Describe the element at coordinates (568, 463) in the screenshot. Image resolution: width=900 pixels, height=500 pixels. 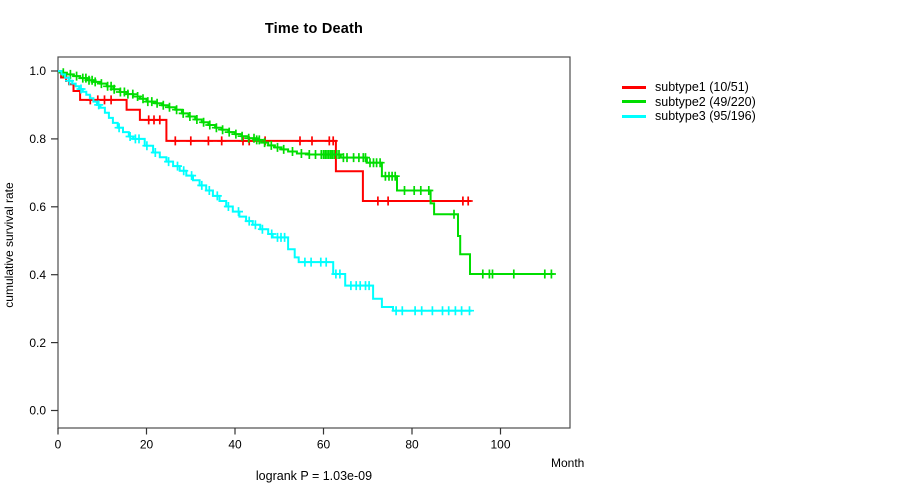
I see `x-axis-label: Month` at that location.